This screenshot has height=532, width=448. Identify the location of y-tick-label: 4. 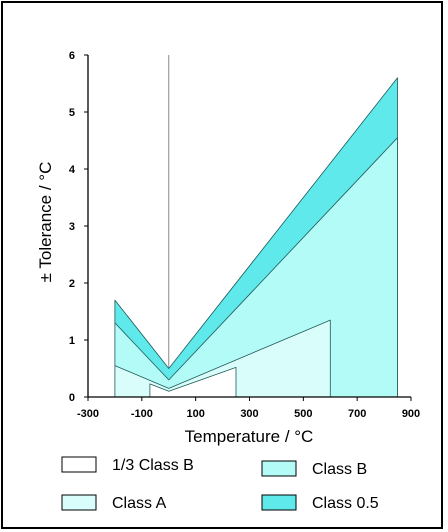
(72, 170).